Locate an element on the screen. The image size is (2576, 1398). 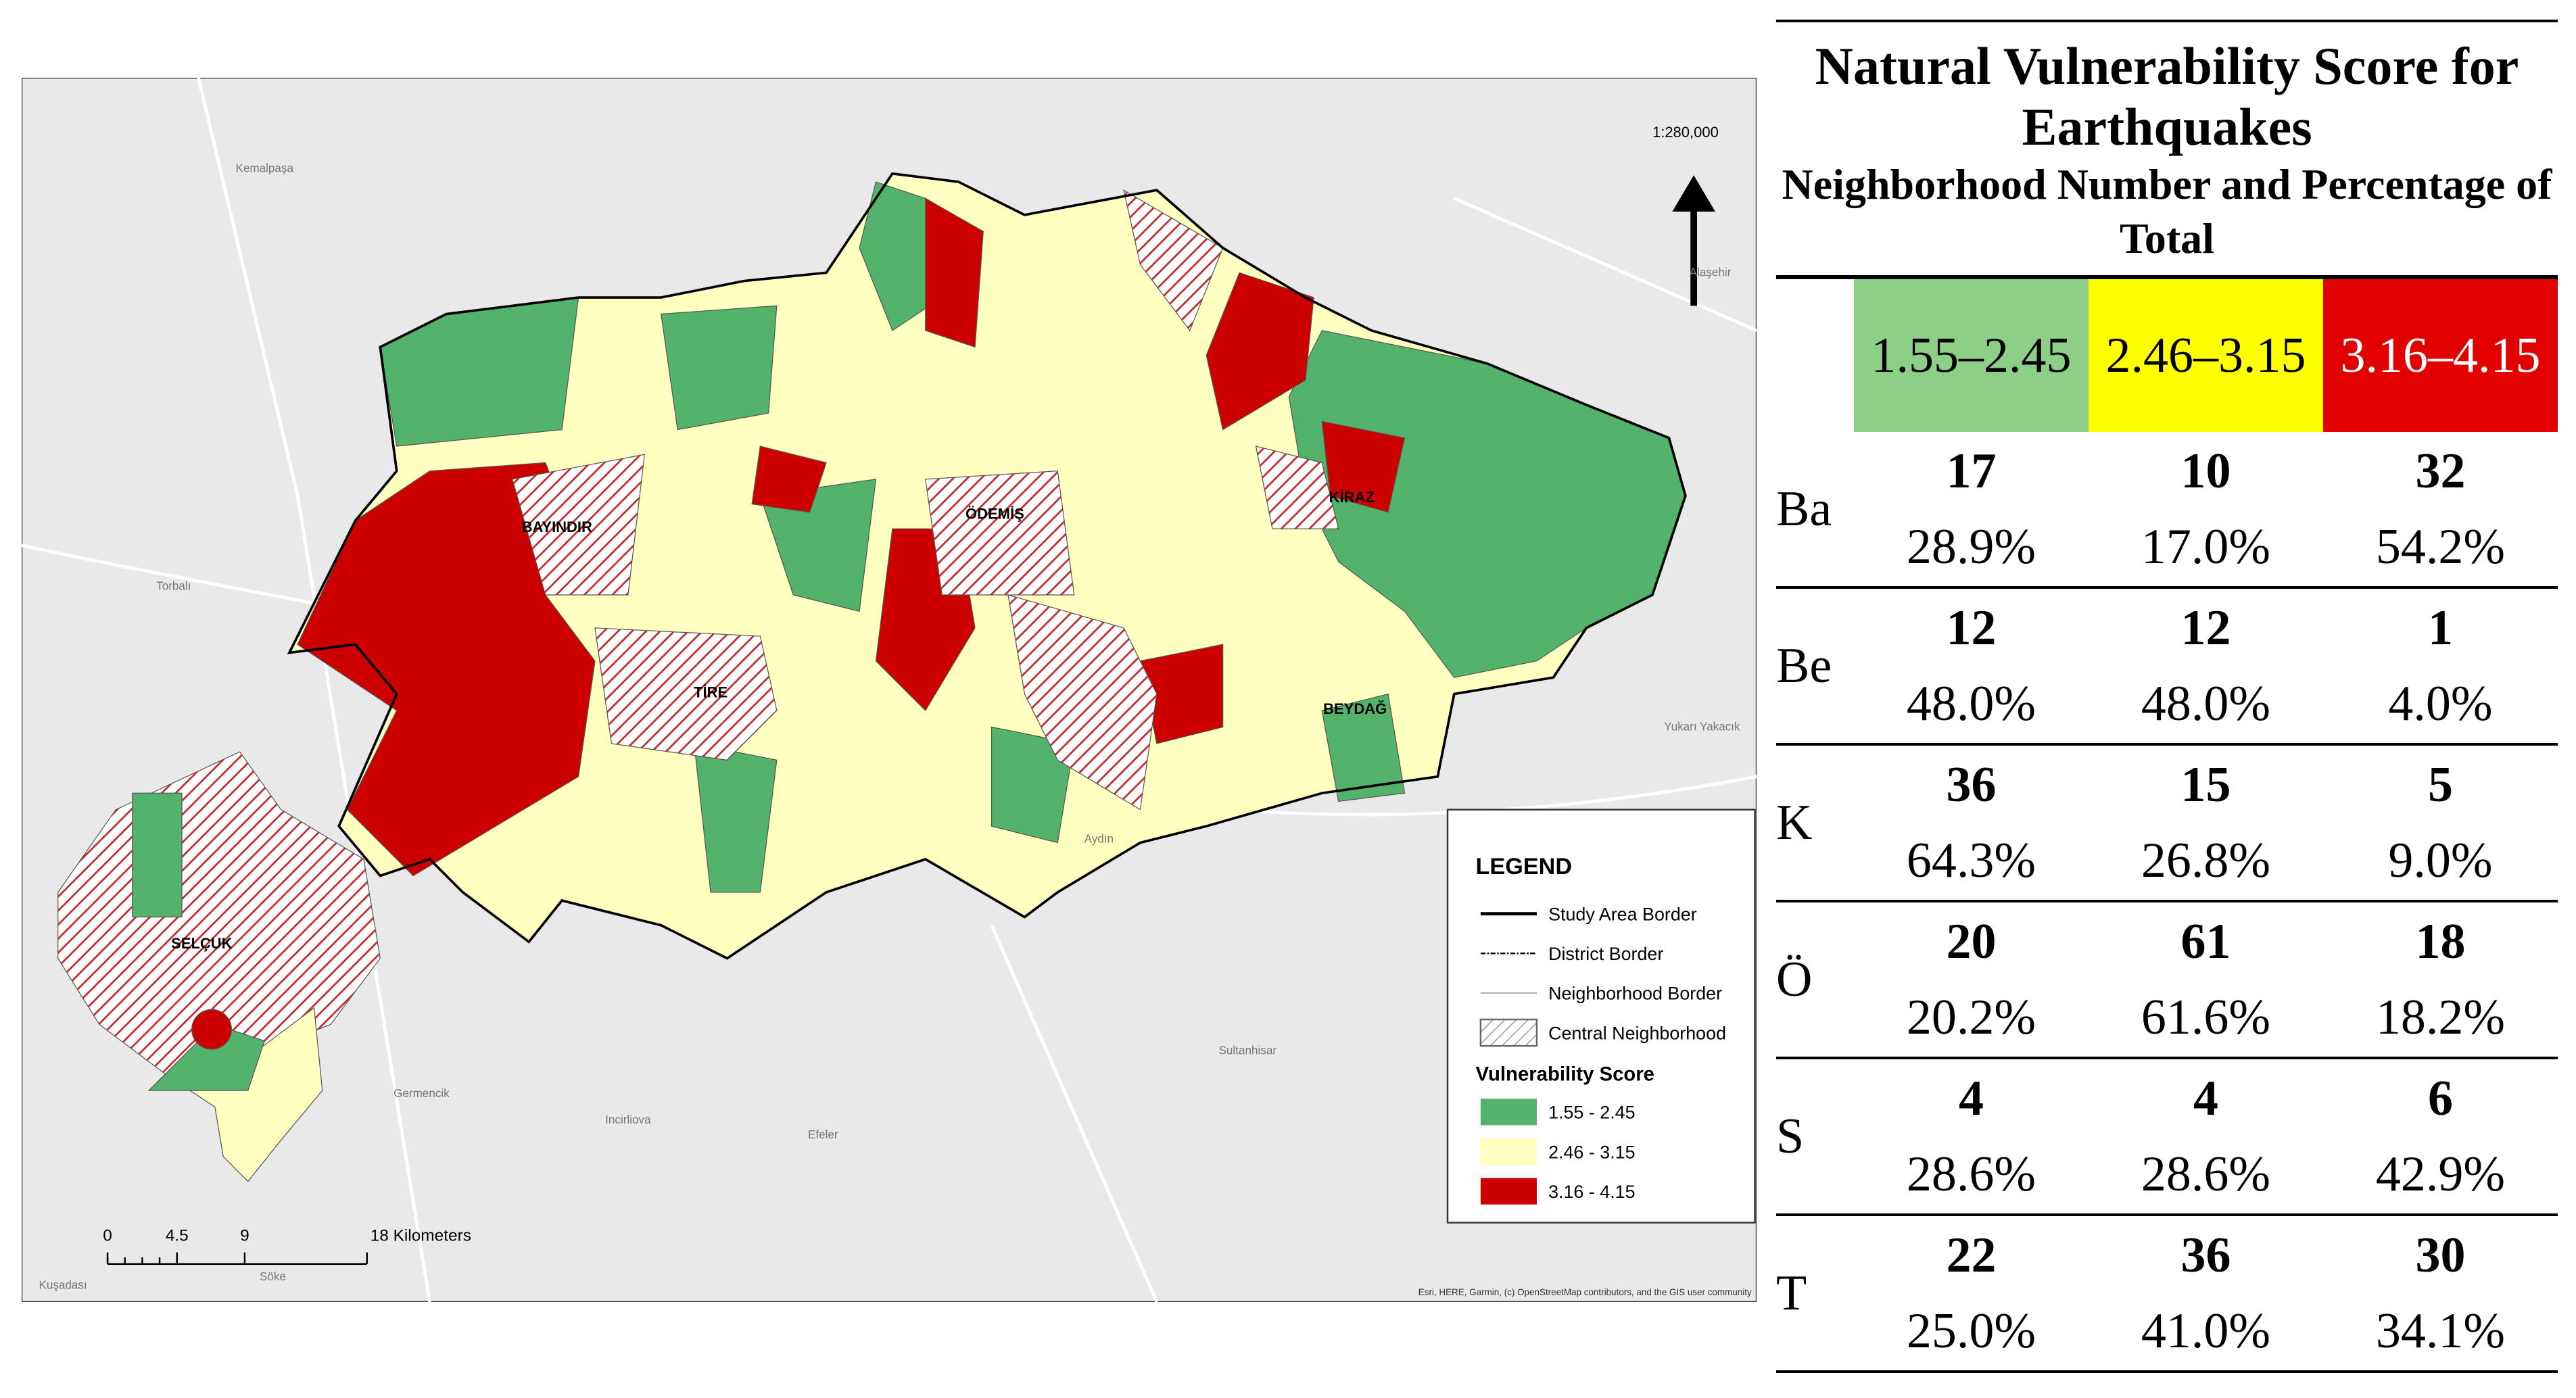
count: 15 is located at coordinates (2205, 785).